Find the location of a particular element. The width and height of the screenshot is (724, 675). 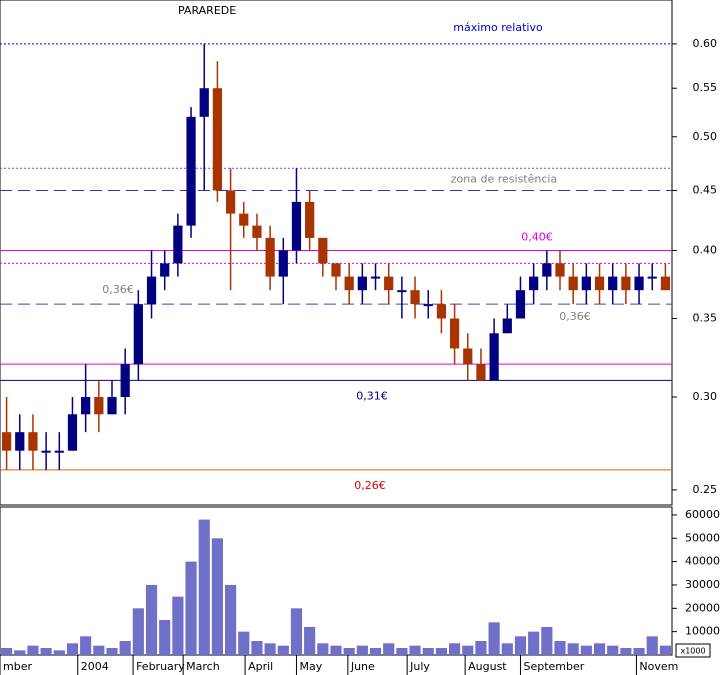

chart-title: PARAREDE is located at coordinates (207, 10).